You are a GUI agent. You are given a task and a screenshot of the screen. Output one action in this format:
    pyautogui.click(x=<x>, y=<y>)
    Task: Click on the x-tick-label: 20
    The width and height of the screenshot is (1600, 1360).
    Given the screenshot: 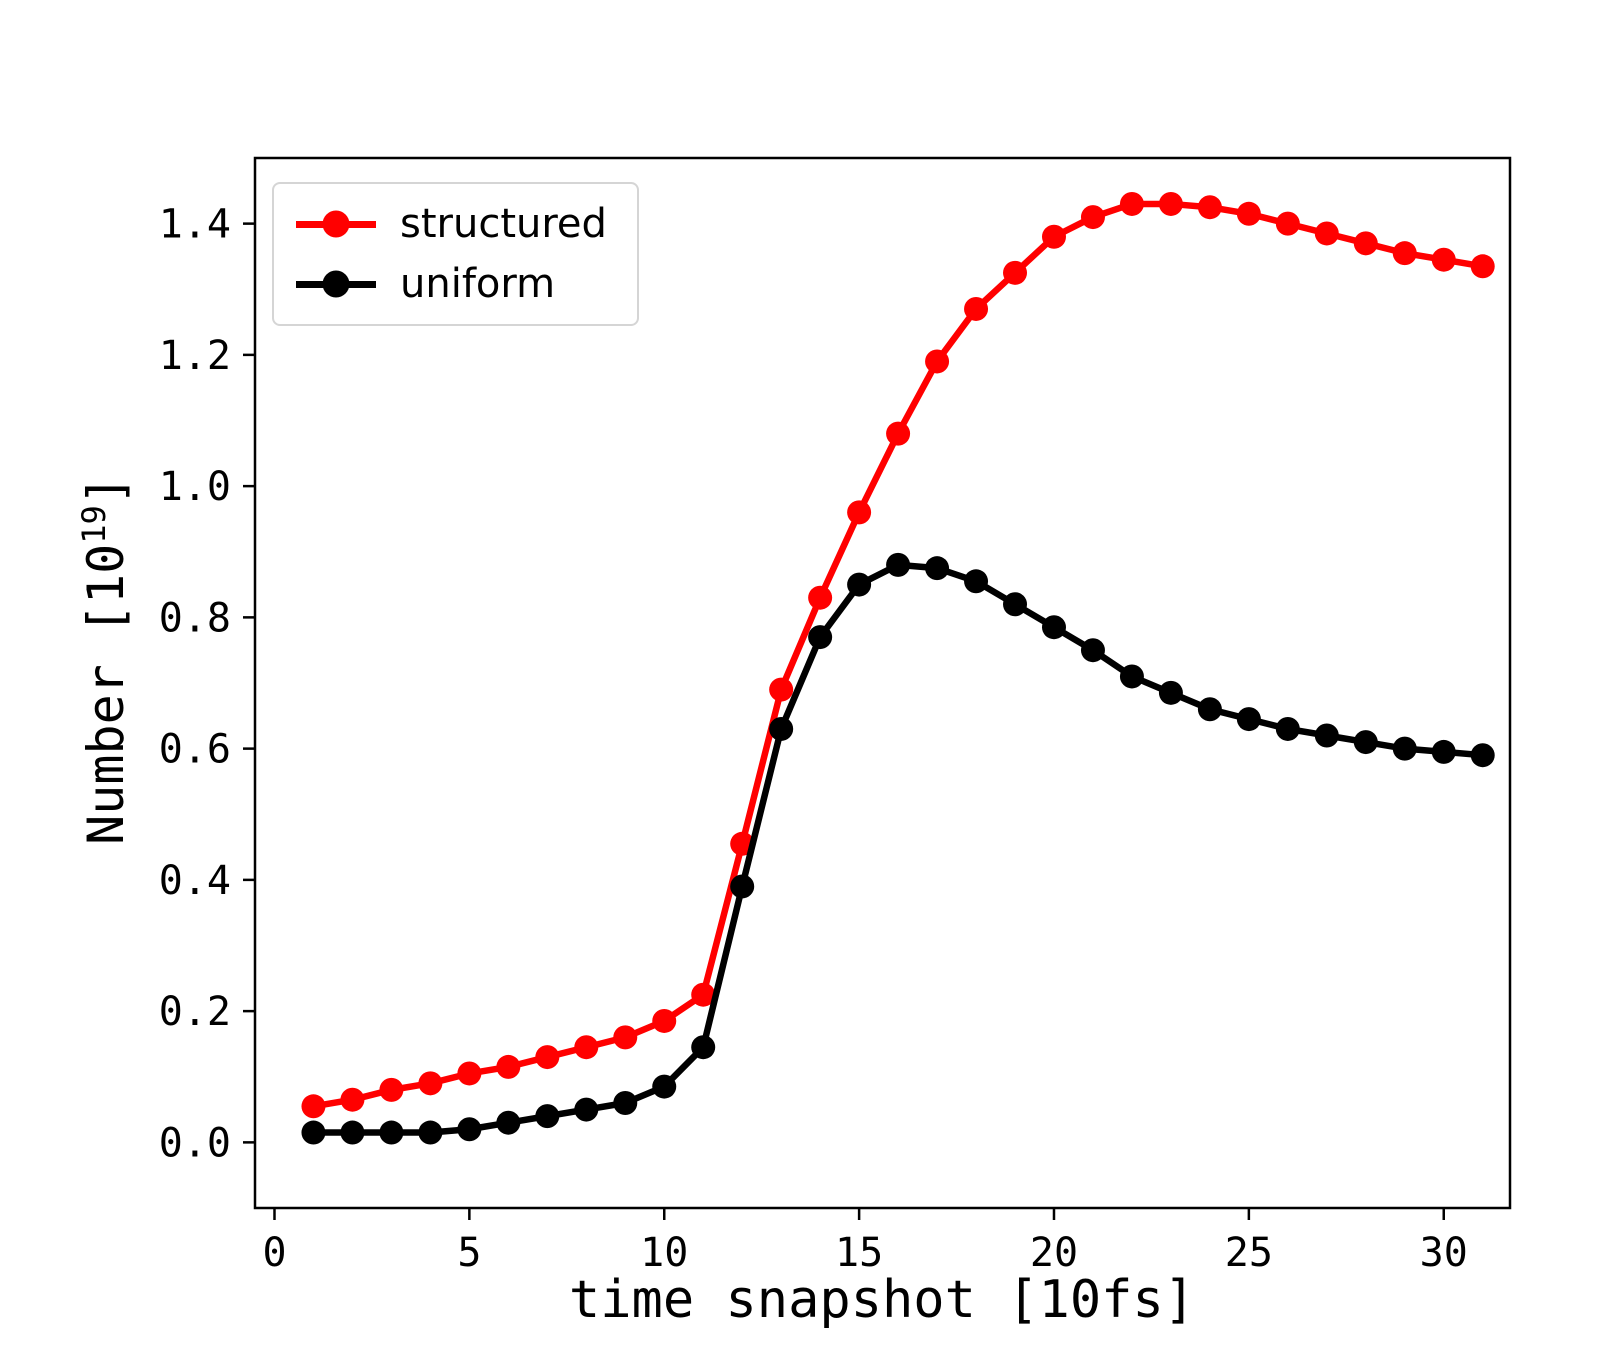 What is the action you would take?
    pyautogui.click(x=1054, y=1253)
    